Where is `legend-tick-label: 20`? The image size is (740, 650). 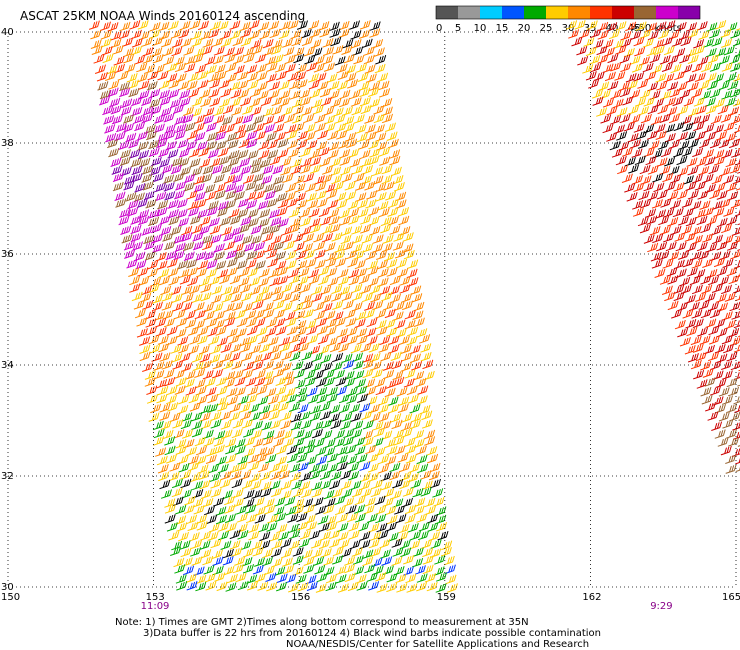 legend-tick-label: 20 is located at coordinates (524, 28).